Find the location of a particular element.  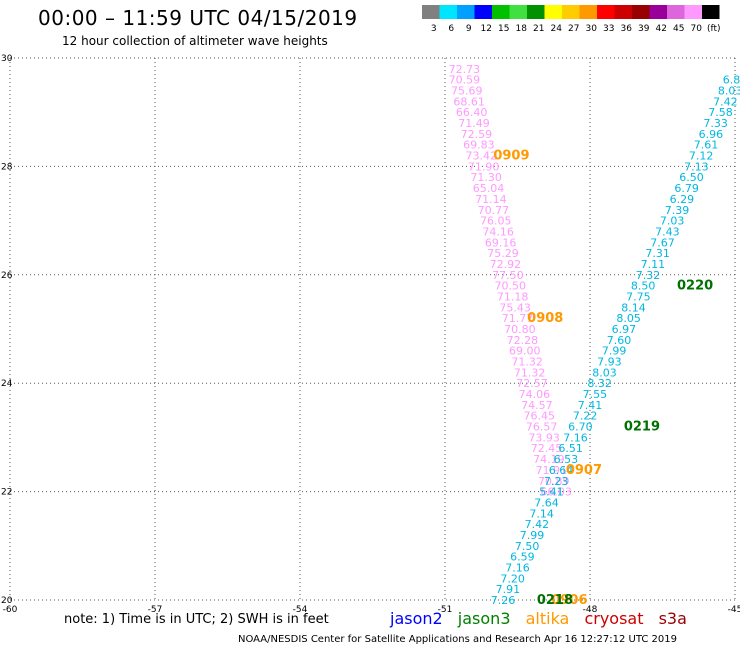

data-label: 8.14 is located at coordinates (633, 307).